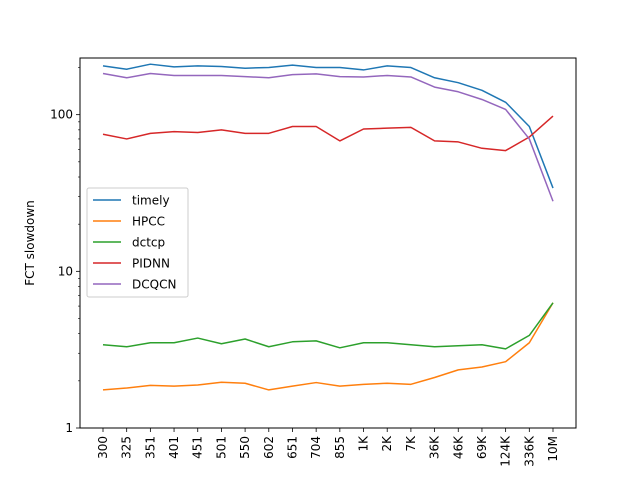 This screenshot has height=480, width=640. Describe the element at coordinates (435, 447) in the screenshot. I see `x-tick-label: 36K` at that location.